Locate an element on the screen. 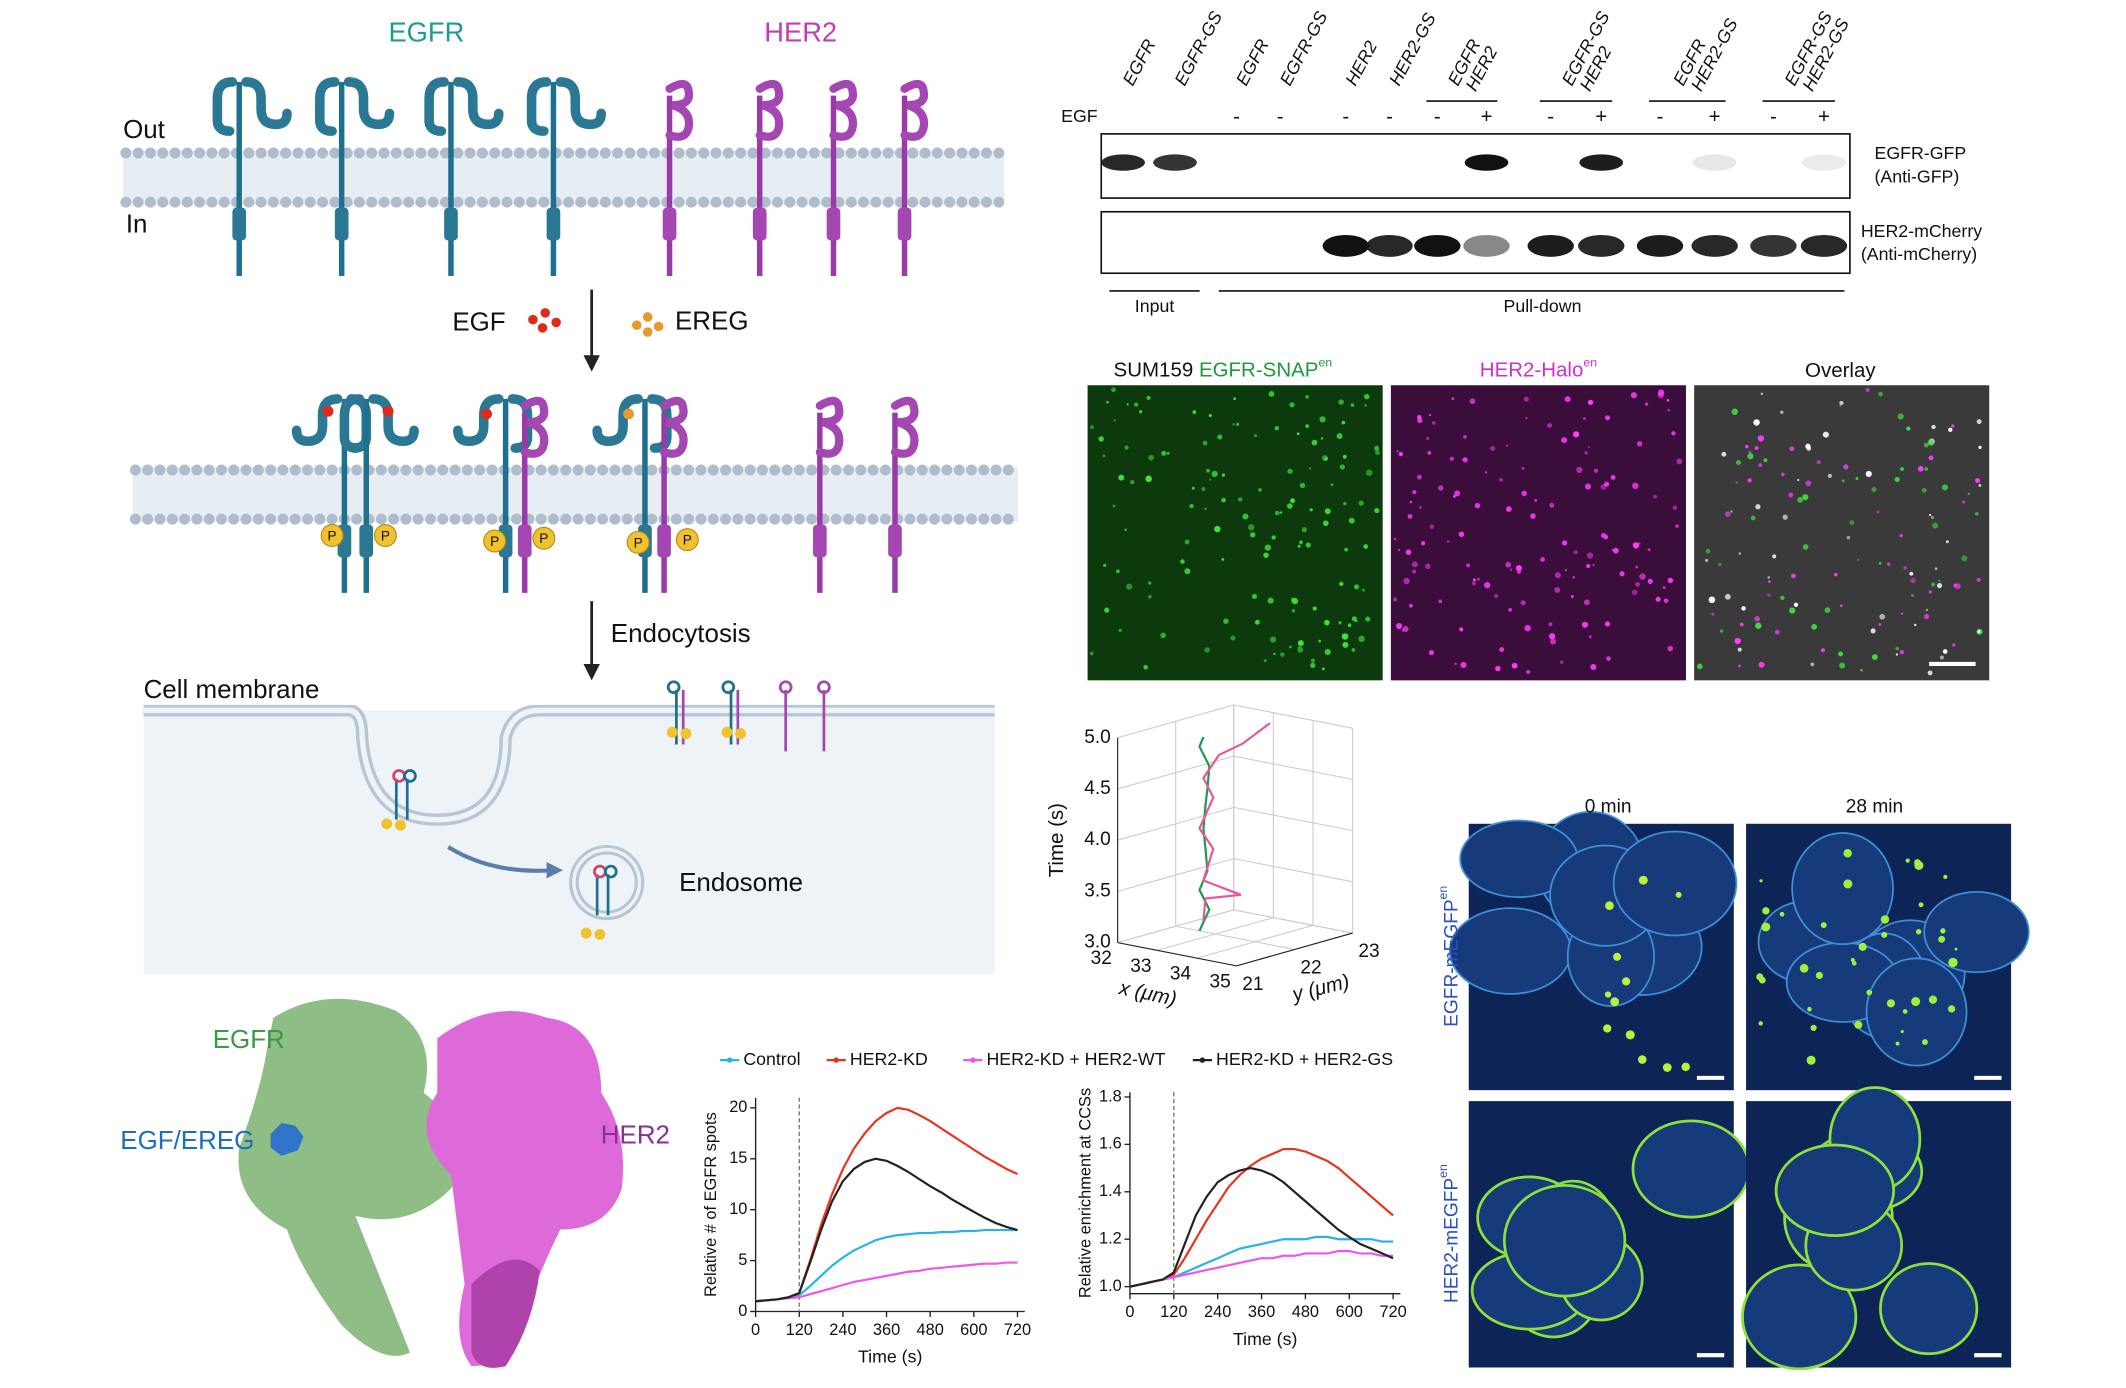  x-tick-label: 35 is located at coordinates (1219, 981).